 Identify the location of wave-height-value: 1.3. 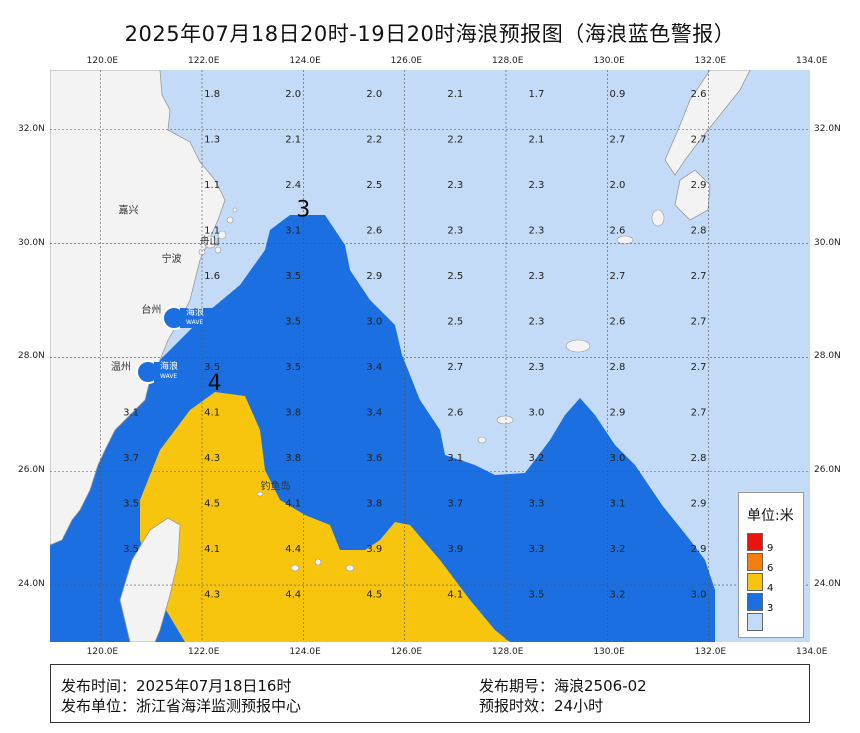
(212, 139).